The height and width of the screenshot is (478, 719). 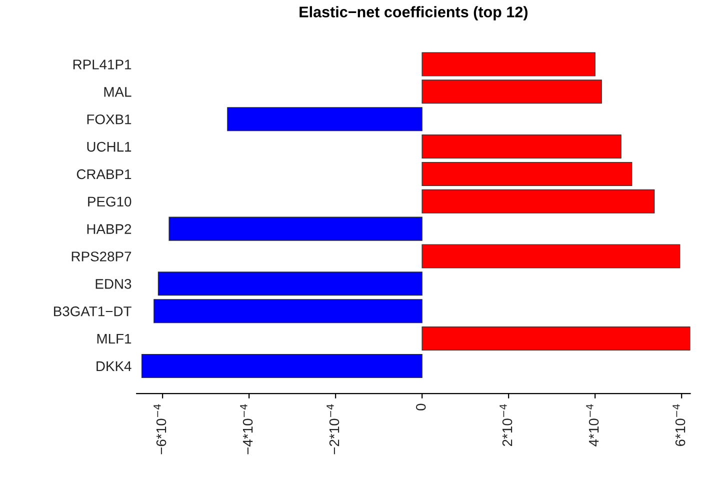 What do you see at coordinates (93, 311) in the screenshot?
I see `y-tick-label: B3GAT1−DT` at bounding box center [93, 311].